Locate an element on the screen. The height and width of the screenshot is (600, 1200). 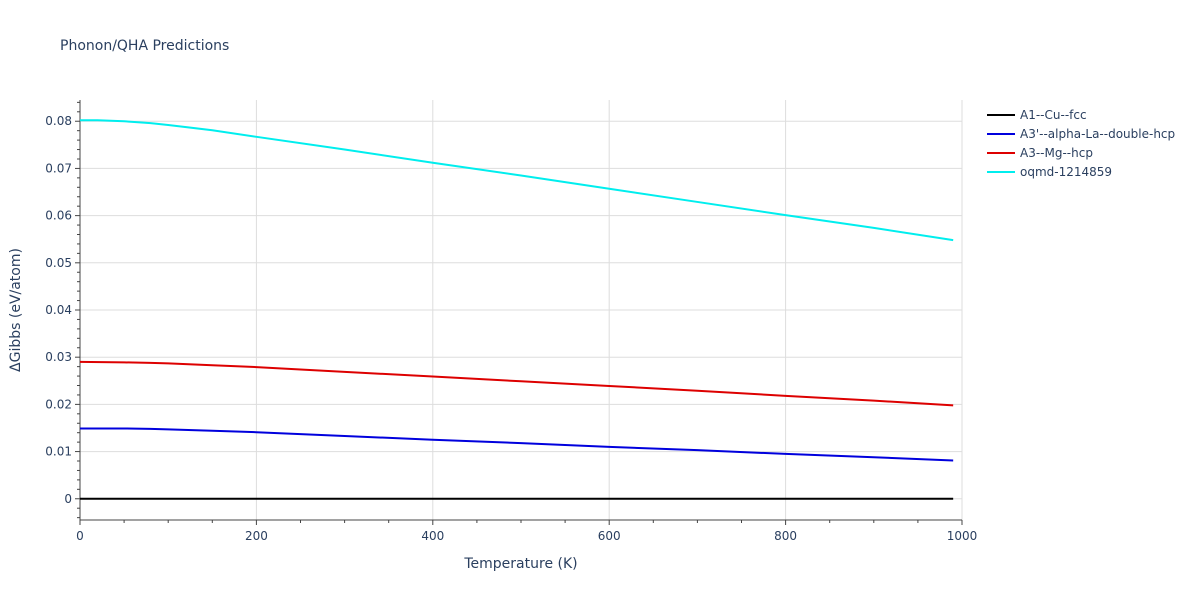
legend-label-1: A1--Cu--fcc is located at coordinates (1053, 115).